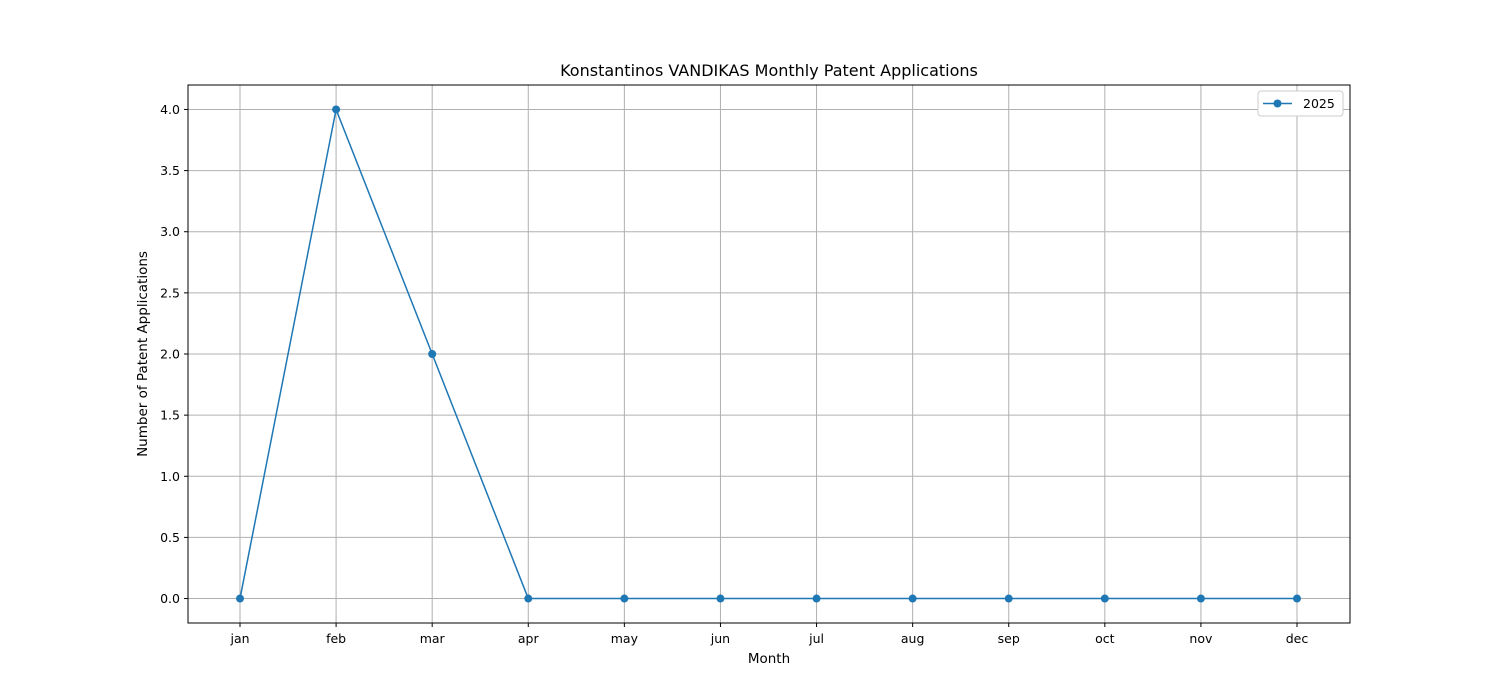  Describe the element at coordinates (170, 354) in the screenshot. I see `y-tick-label: 2.0` at that location.